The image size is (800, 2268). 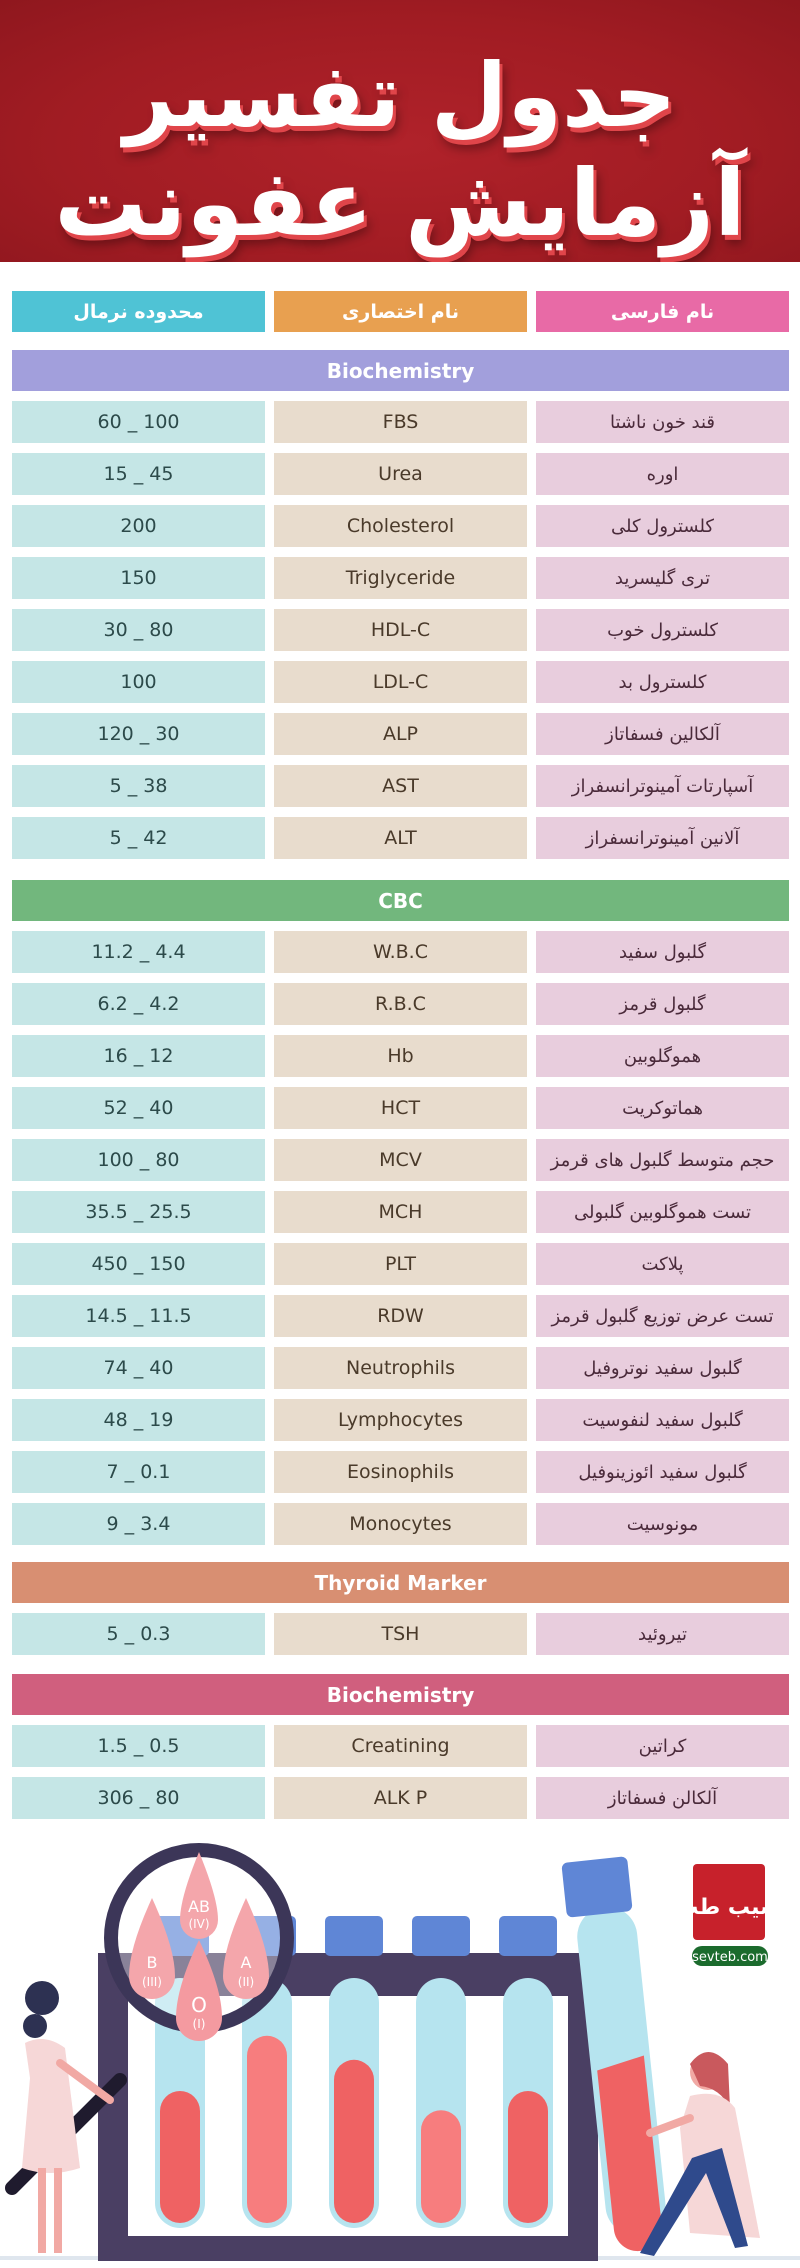 What do you see at coordinates (662, 838) in the screenshot?
I see `persian-name-cell: آلانین آمینوترانسفراز` at bounding box center [662, 838].